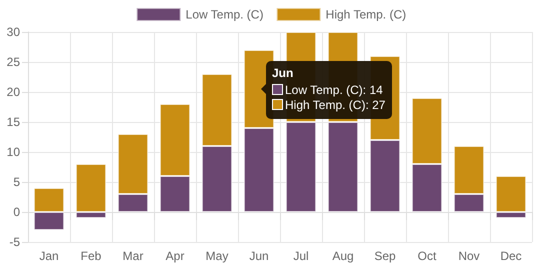 This screenshot has height=271, width=542. I want to click on x-tick-label: Mar, so click(133, 256).